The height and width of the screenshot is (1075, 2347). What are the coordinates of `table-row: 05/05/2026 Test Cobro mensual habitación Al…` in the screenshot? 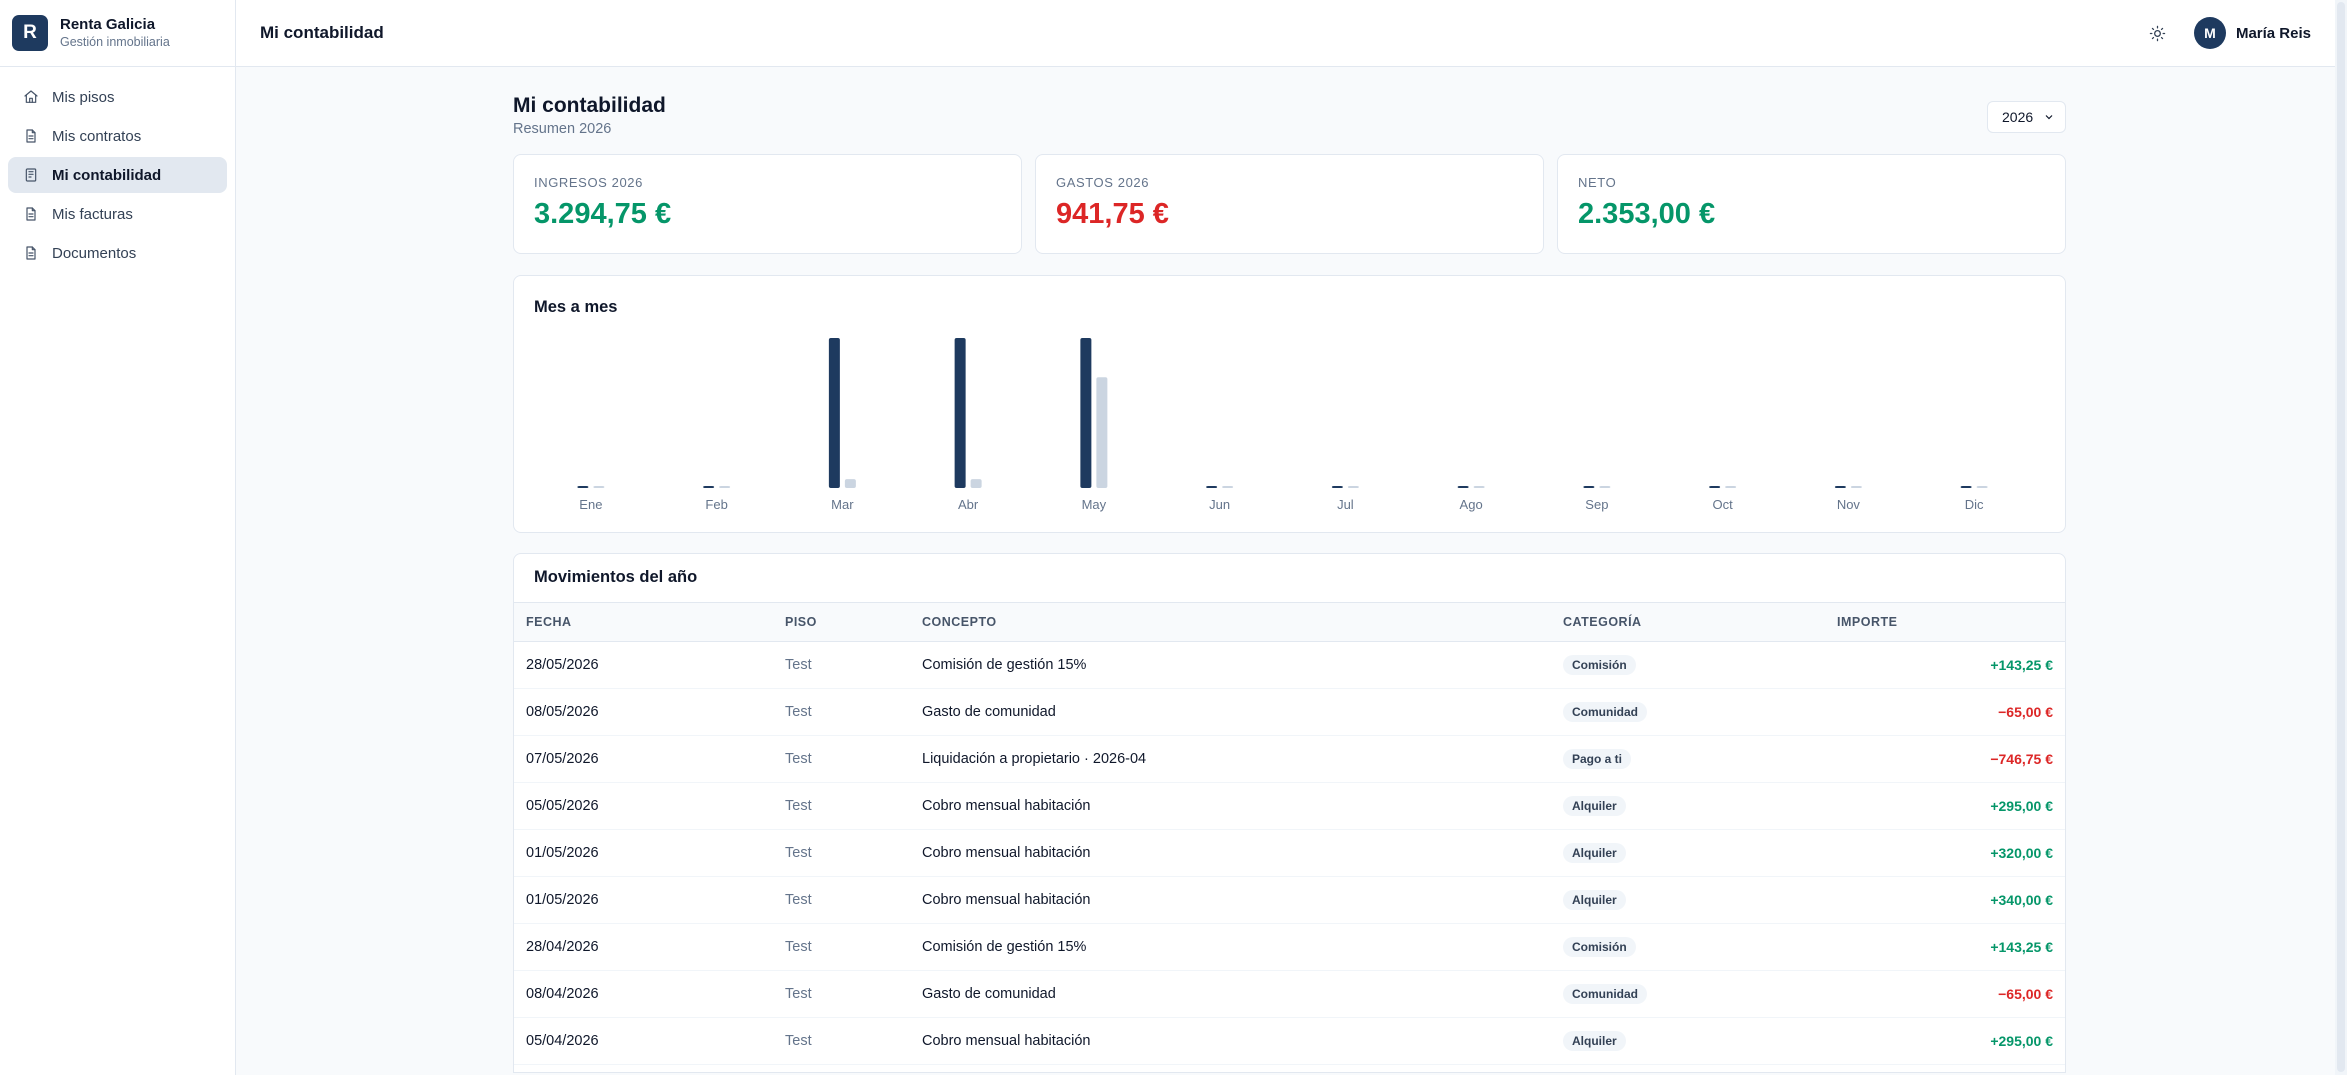 It's located at (1289, 806).